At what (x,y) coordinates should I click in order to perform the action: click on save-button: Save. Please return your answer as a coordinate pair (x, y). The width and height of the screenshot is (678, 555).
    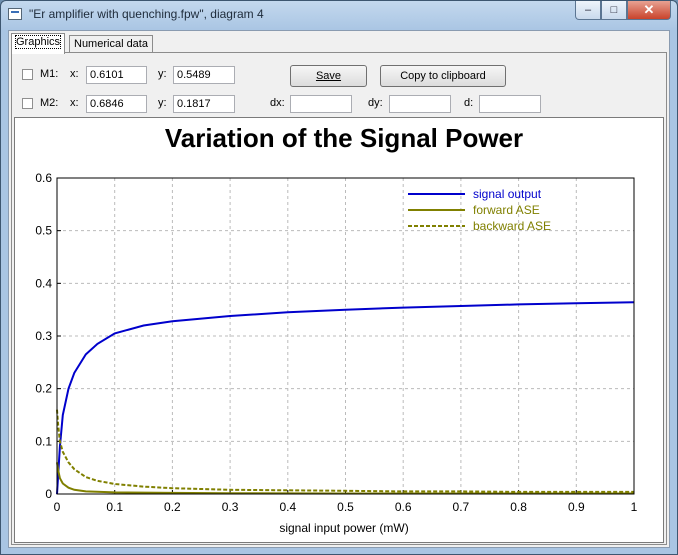
    Looking at the image, I should click on (328, 76).